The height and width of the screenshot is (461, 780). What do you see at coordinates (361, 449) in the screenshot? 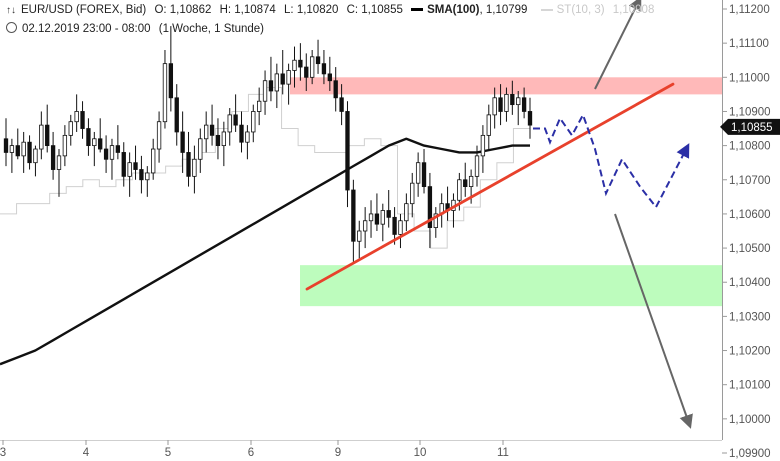
I see `x-axis: 3 4 5 6 9 10 11` at bounding box center [361, 449].